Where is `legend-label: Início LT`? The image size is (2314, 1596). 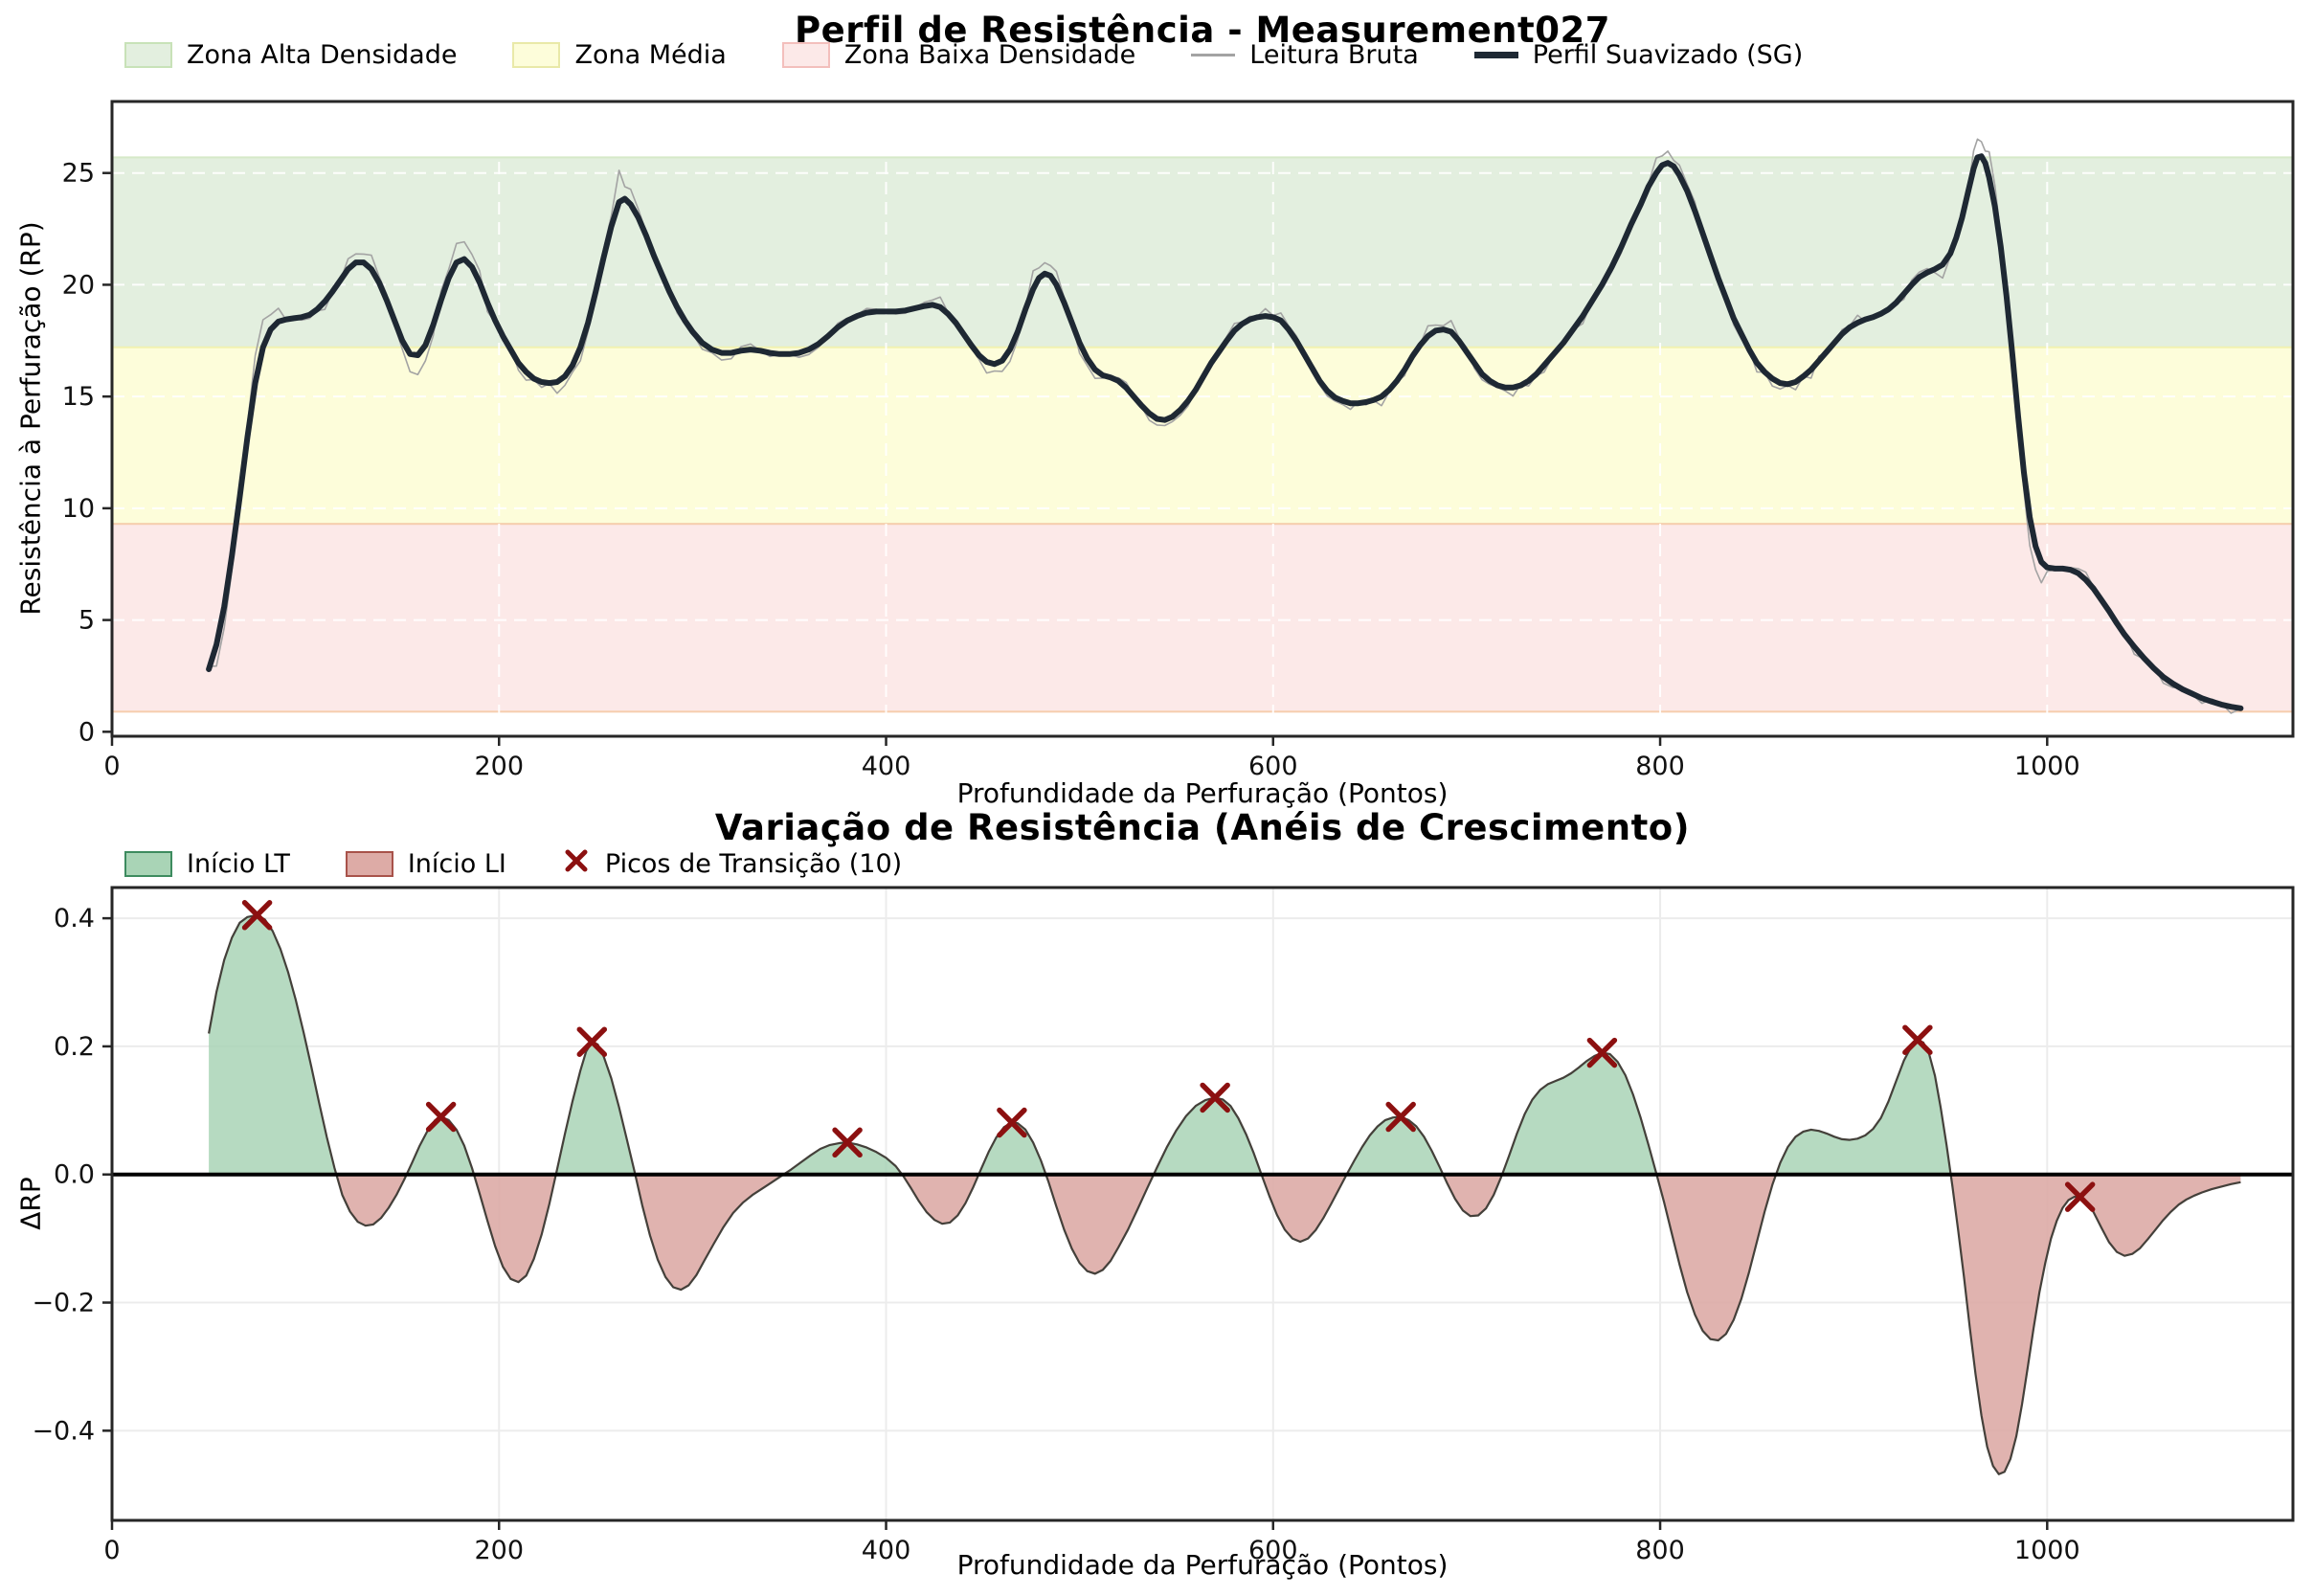
legend-label: Início LT is located at coordinates (239, 864).